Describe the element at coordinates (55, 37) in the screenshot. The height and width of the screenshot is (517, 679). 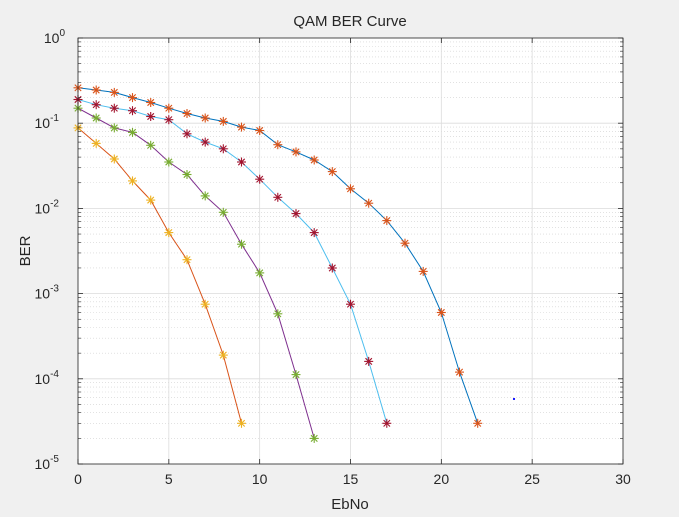
I see `y-tick-label: 10⁰` at that location.